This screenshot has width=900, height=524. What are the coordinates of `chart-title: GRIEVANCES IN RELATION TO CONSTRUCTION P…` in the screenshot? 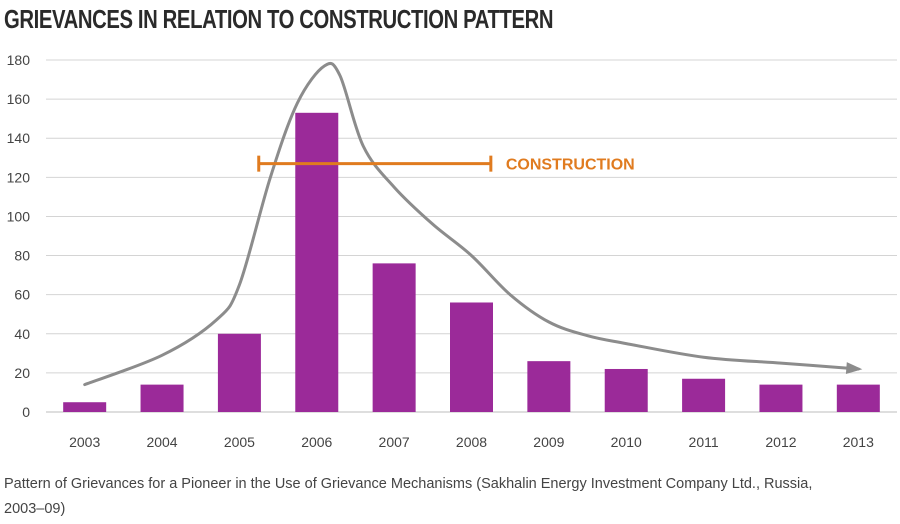 It's located at (279, 19).